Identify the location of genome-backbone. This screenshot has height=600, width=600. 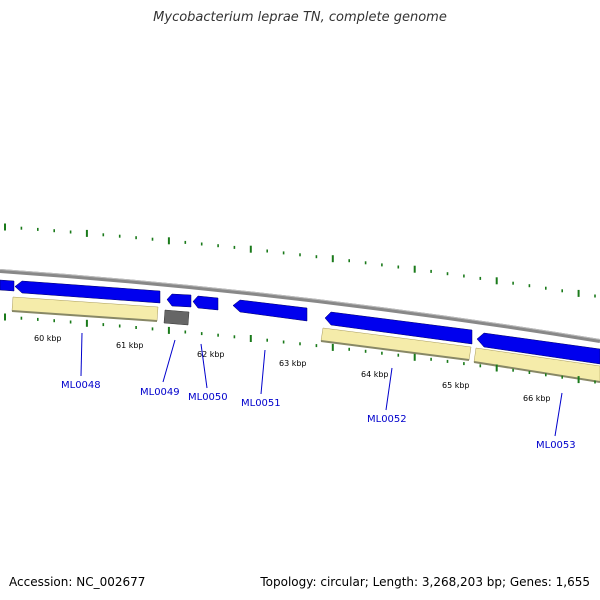
(300, 306).